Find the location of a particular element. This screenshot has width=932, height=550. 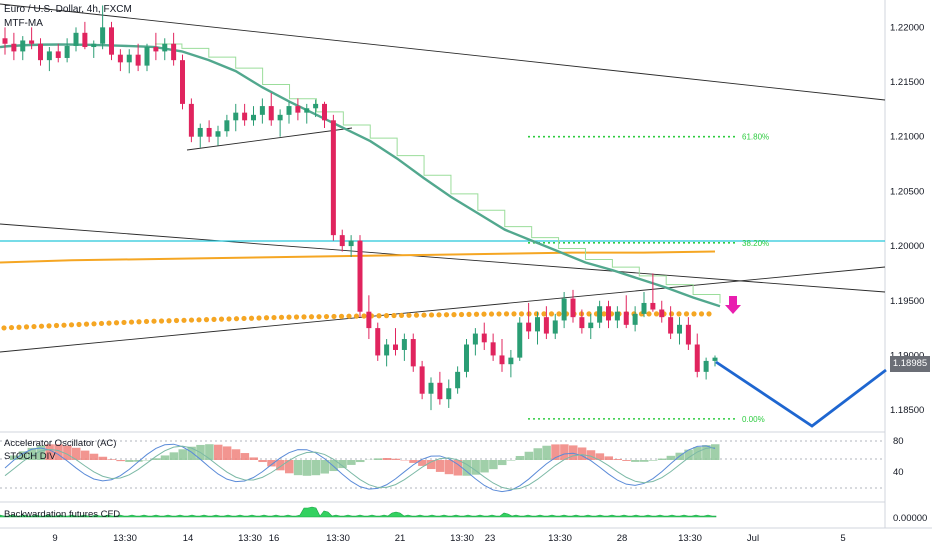

indicator-label: MTF-MA is located at coordinates (23, 23).